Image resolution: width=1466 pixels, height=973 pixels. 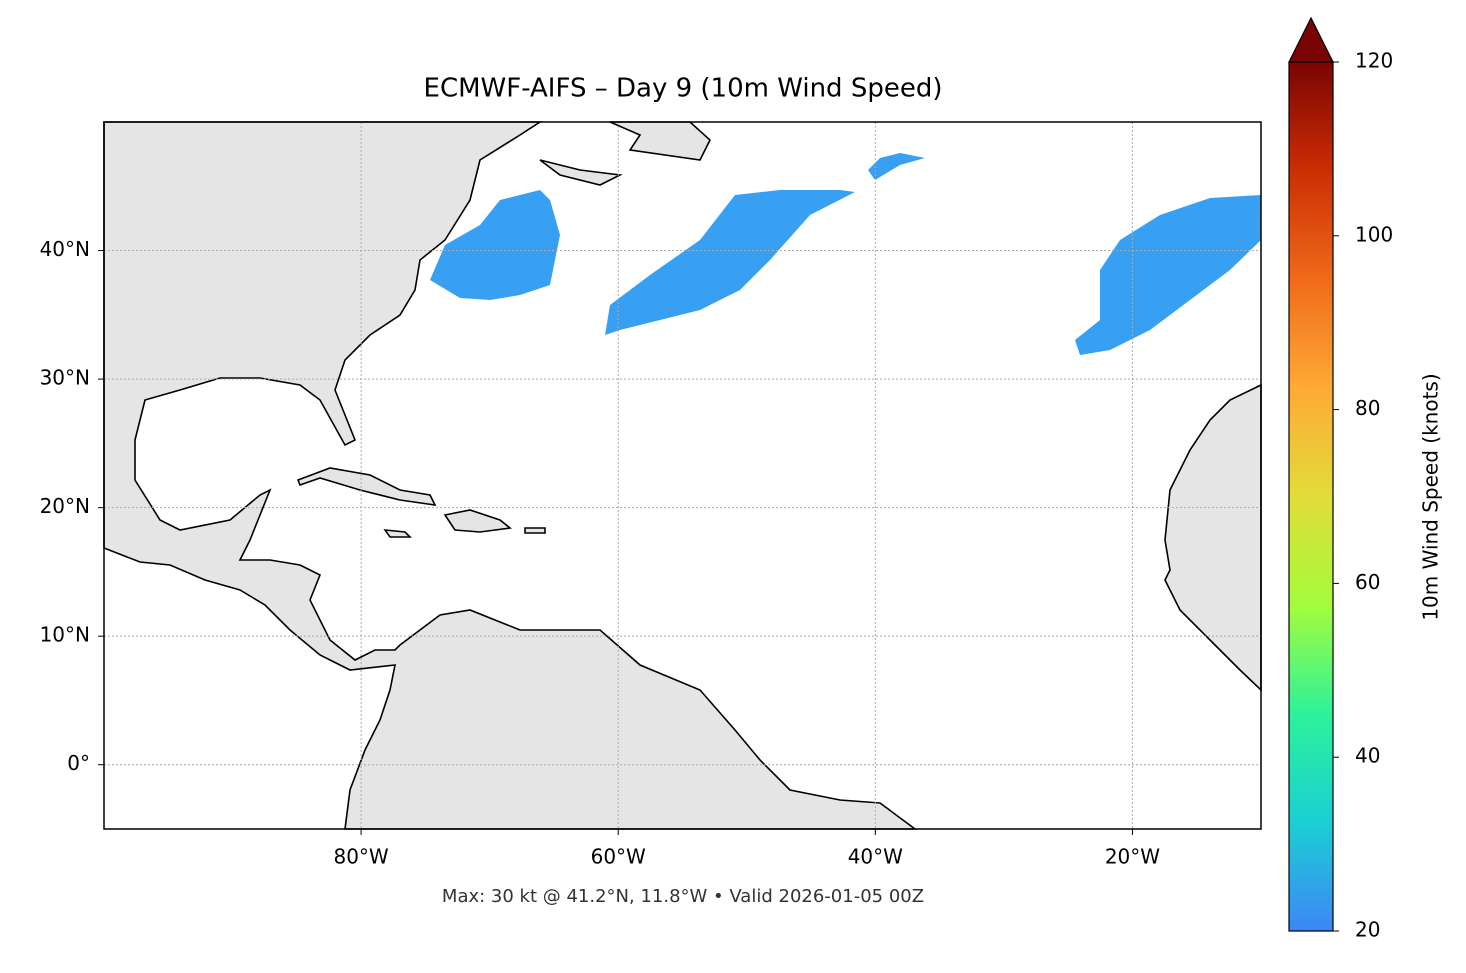 I want to click on x-tick-label: 40°W, so click(x=875, y=857).